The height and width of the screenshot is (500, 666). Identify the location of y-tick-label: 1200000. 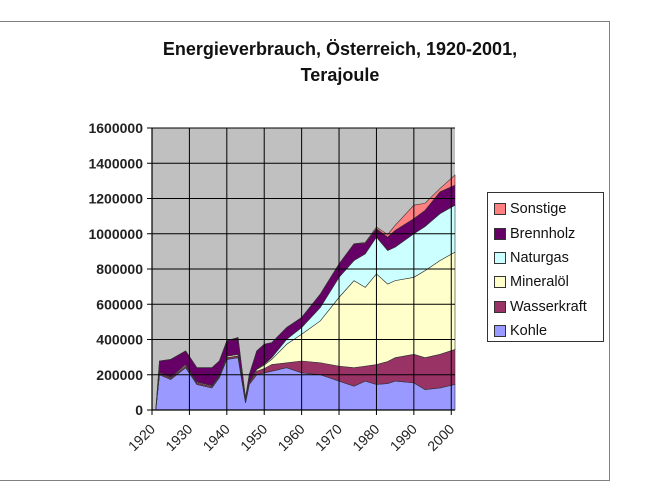
(115, 199).